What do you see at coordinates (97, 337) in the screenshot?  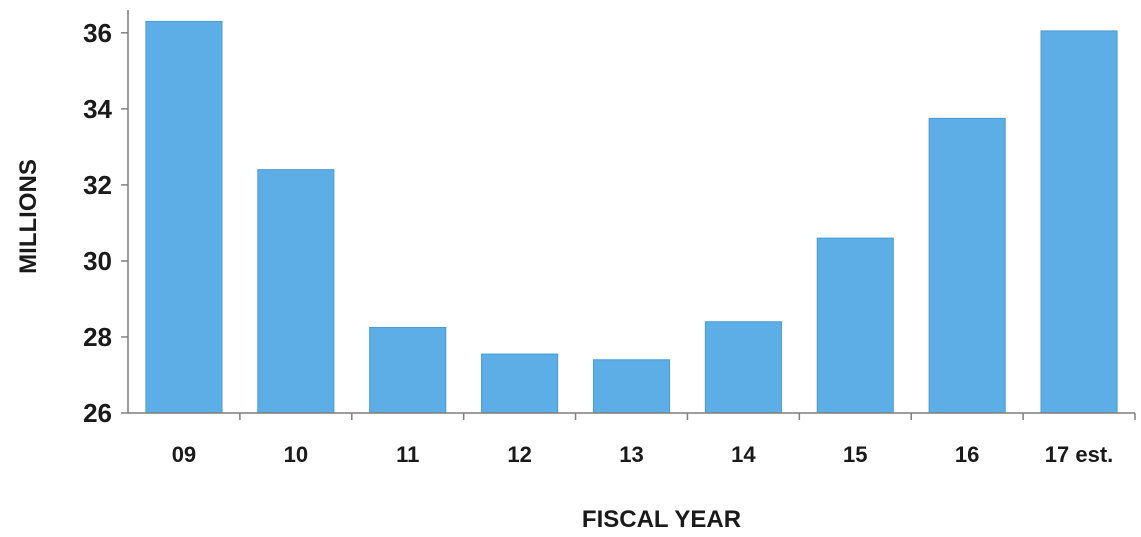 I see `y-tick-label: 28` at bounding box center [97, 337].